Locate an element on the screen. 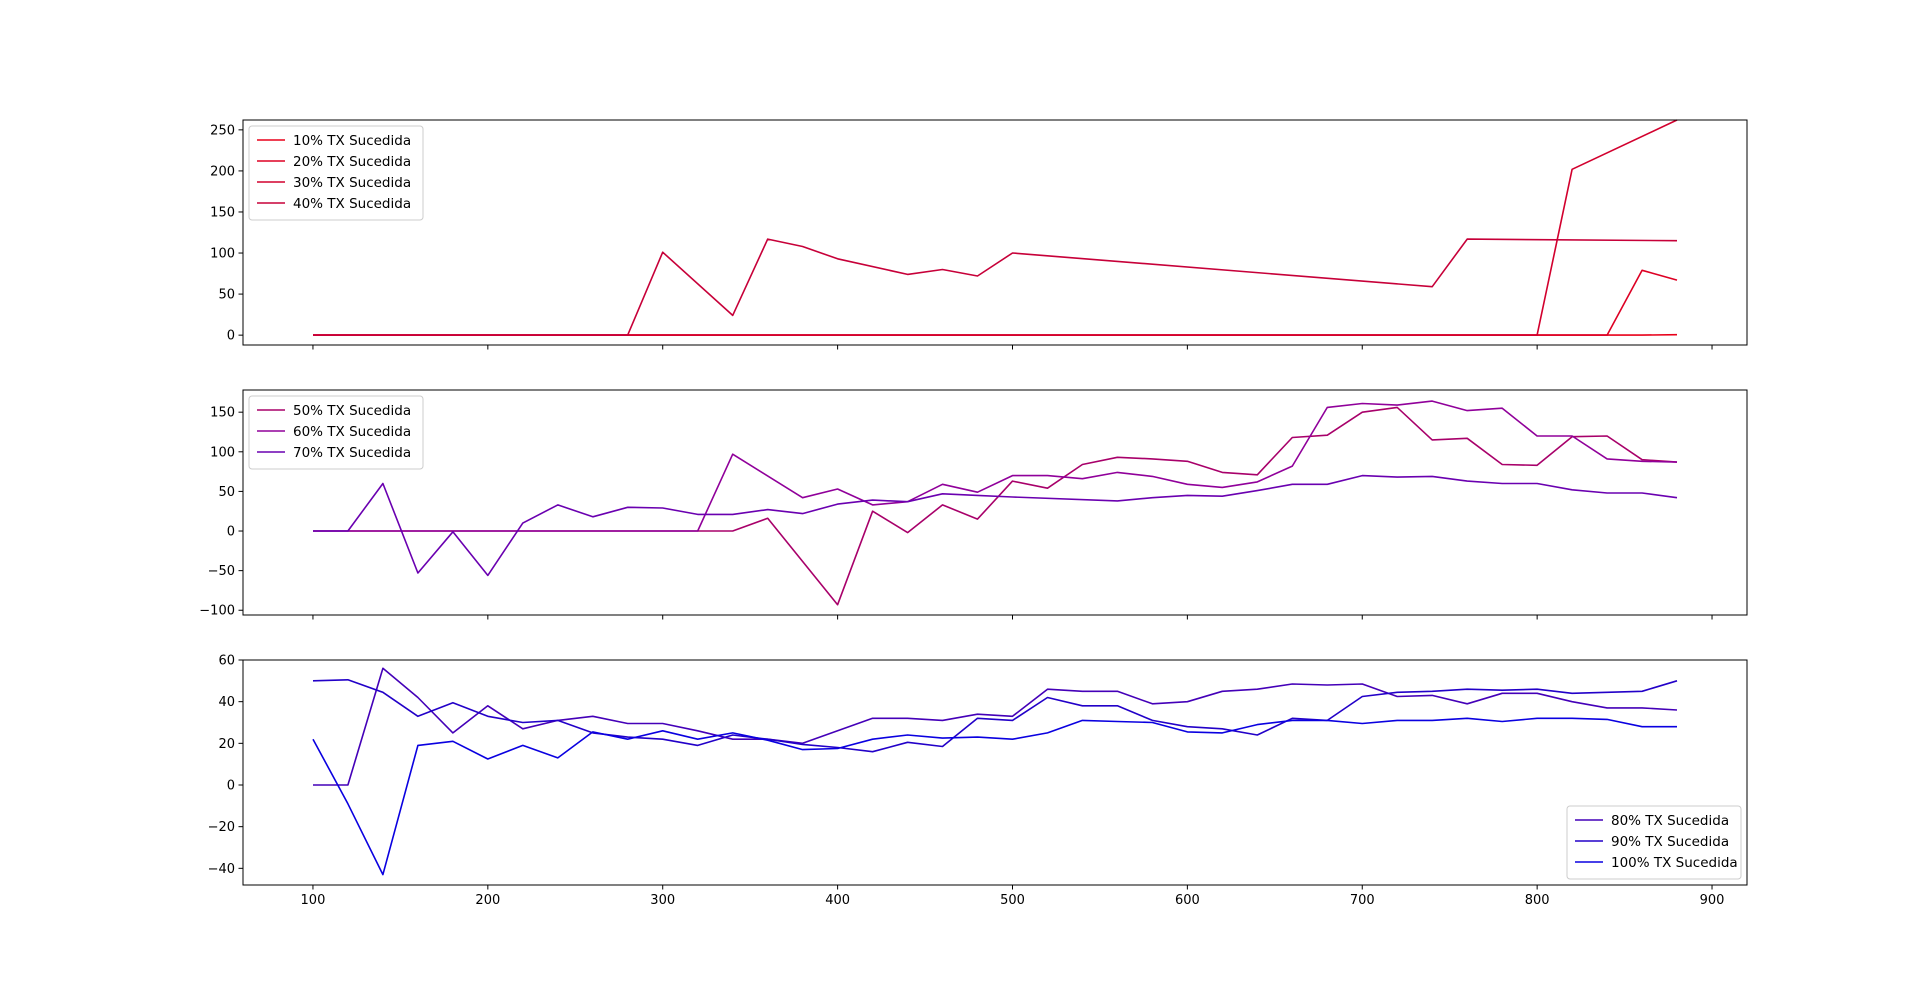  legend-entry-label: 20% TX Sucedida is located at coordinates (352, 162).